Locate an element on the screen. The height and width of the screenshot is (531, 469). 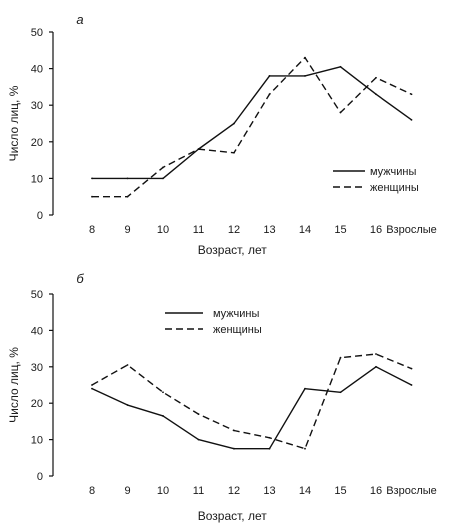
panel-label: а is located at coordinates (79, 19).